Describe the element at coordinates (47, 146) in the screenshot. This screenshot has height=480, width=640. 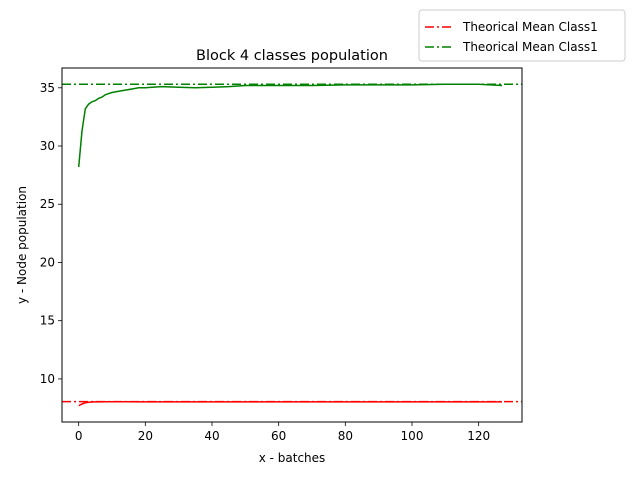
I see `y-tick-label: 30` at that location.